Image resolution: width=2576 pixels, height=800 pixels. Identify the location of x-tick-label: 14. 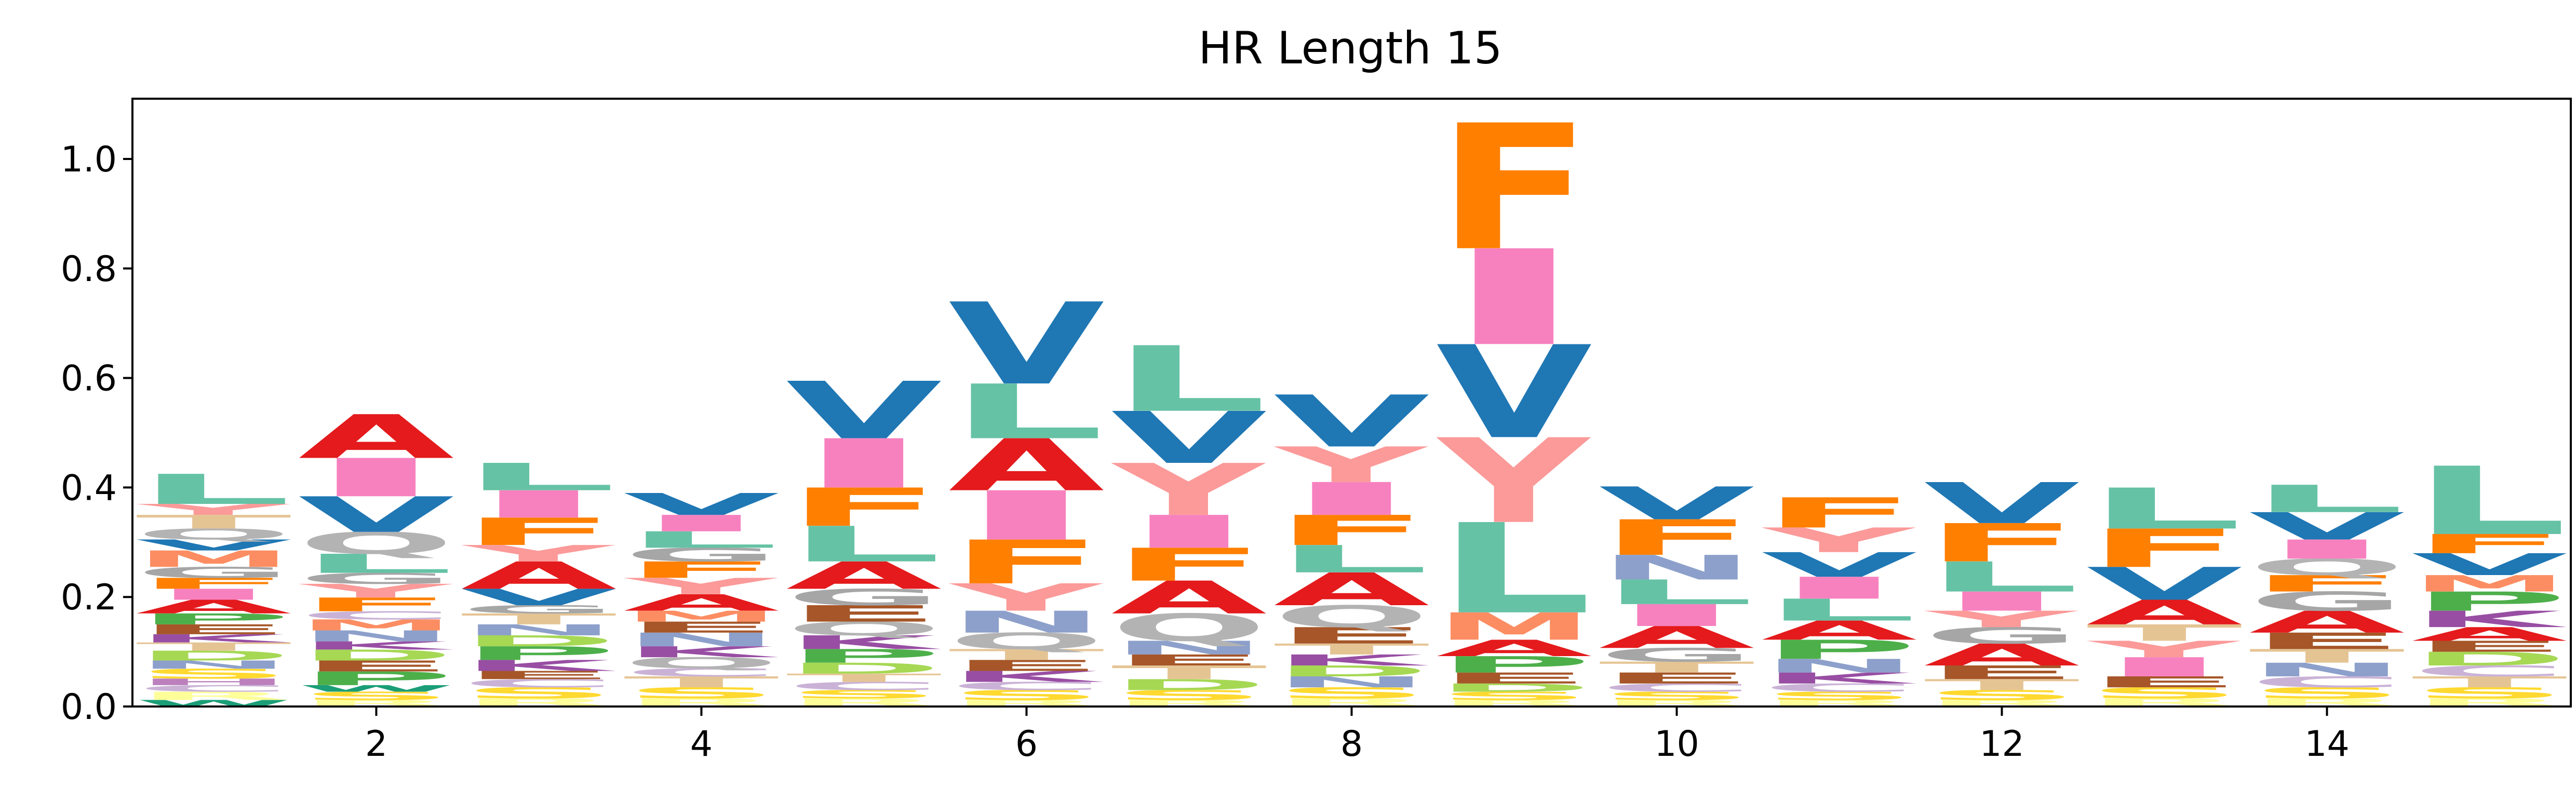
(2327, 744).